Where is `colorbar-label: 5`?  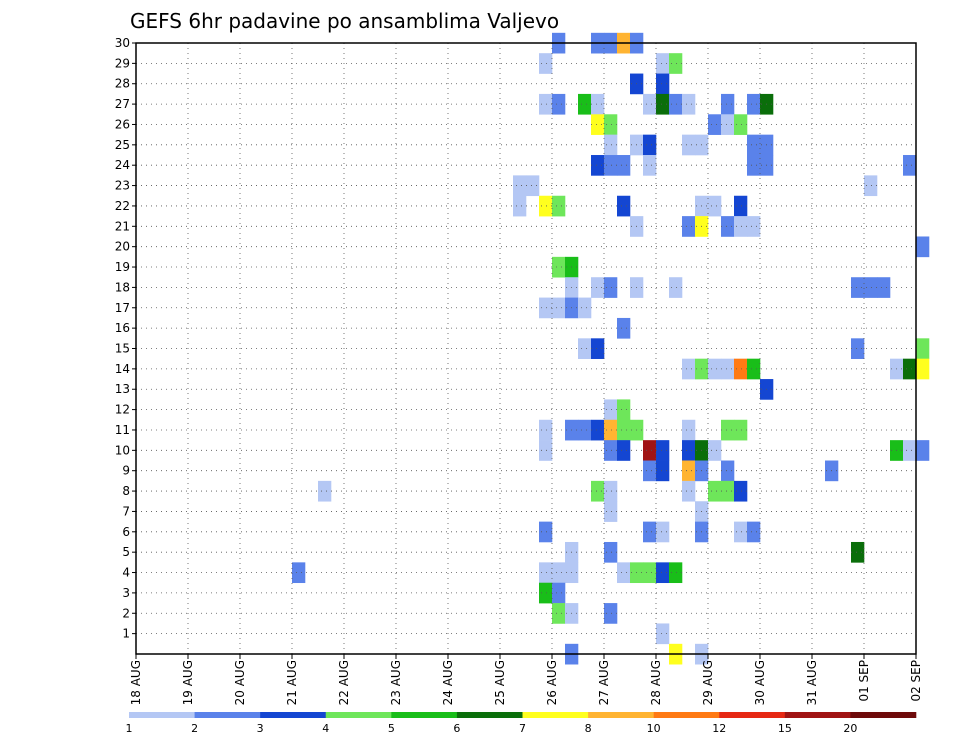
colorbar-label: 5 is located at coordinates (391, 728).